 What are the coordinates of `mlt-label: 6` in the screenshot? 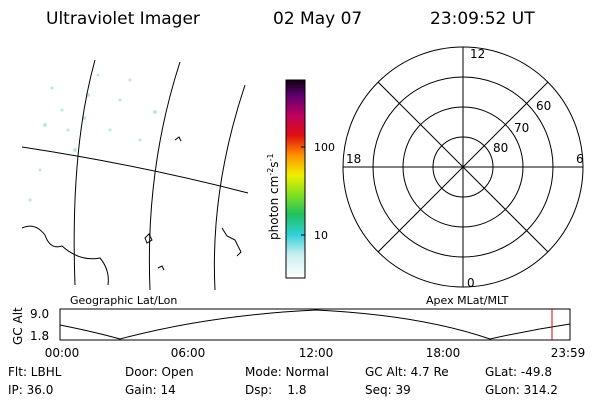 It's located at (580, 159).